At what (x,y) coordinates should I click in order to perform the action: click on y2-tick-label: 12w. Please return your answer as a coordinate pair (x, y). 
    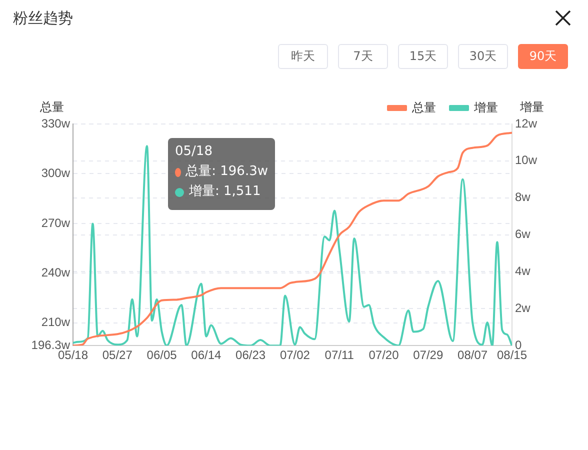
    Looking at the image, I should click on (526, 123).